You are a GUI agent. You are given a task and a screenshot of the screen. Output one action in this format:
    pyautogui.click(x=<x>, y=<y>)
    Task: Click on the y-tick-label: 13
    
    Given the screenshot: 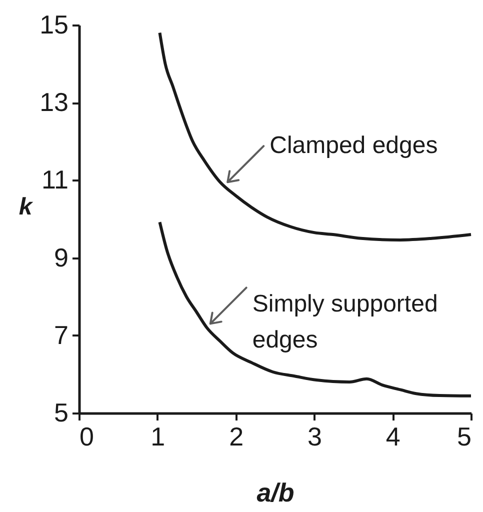 What is the action you would take?
    pyautogui.click(x=54, y=102)
    